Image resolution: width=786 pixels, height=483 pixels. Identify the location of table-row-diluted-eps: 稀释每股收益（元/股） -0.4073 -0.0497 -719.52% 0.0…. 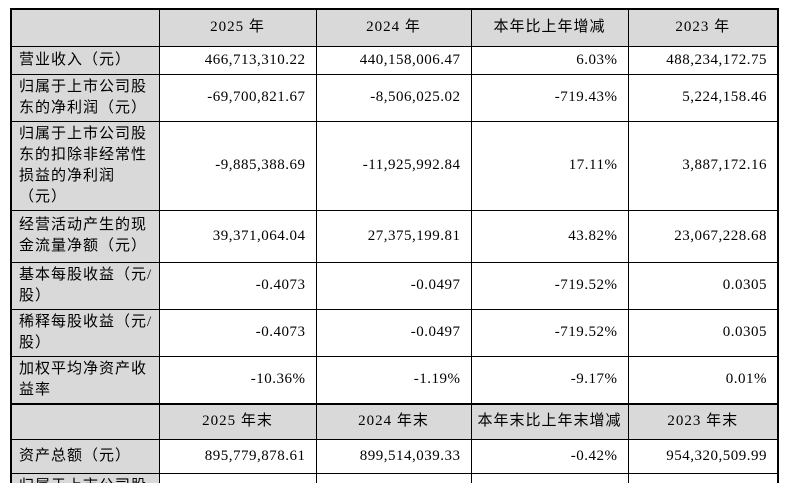
(394, 332).